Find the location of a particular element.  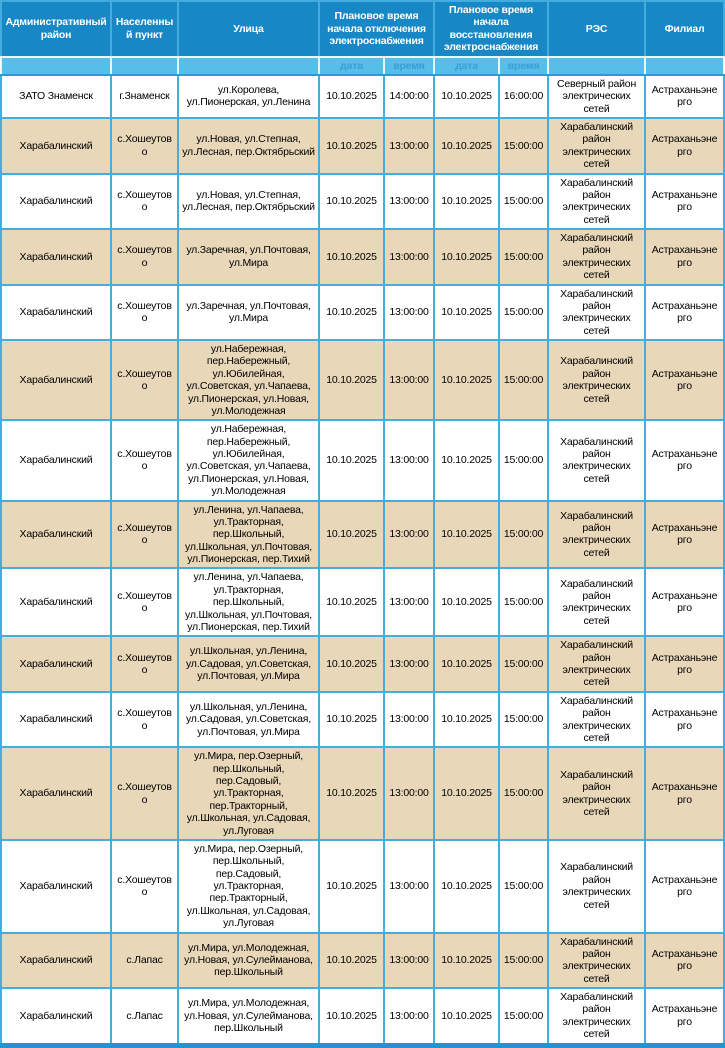

subheader-empty-branch is located at coordinates (684, 65).